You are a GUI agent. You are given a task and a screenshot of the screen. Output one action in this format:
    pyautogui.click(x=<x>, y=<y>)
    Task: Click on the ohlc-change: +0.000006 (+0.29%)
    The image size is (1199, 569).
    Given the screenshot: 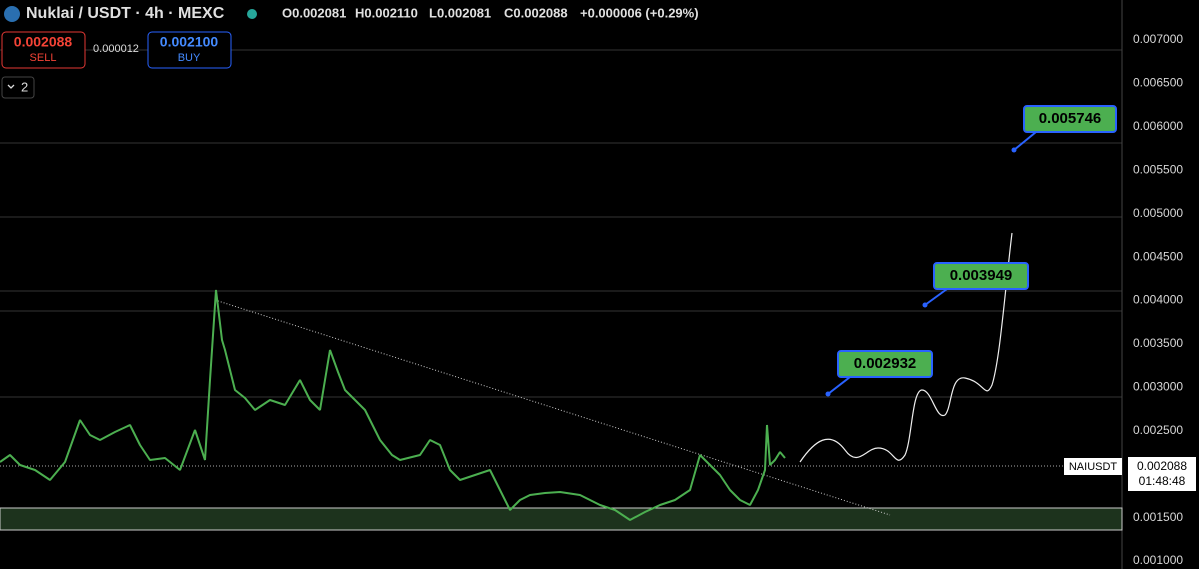 What is the action you would take?
    pyautogui.click(x=639, y=12)
    